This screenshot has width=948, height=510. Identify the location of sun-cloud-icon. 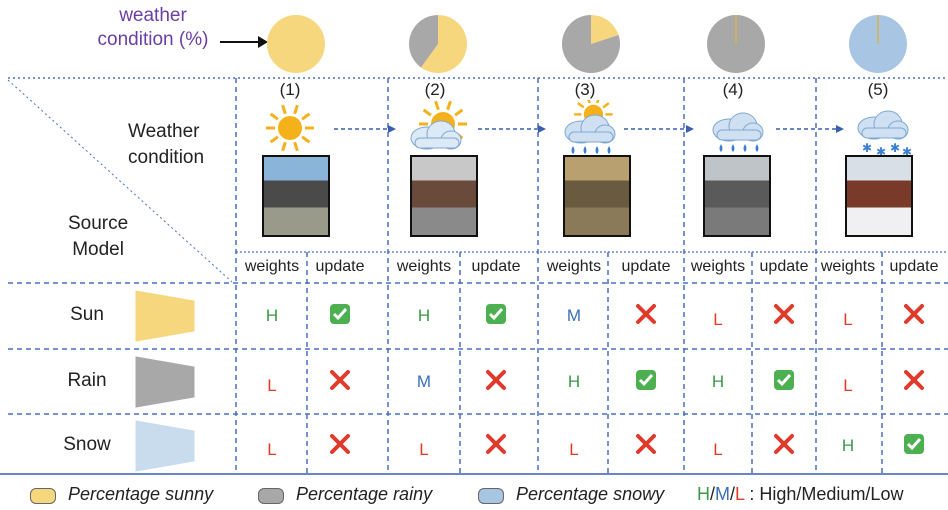
(438, 125).